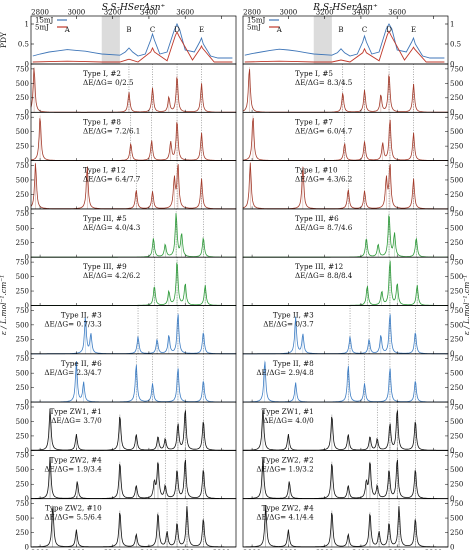  What do you see at coordinates (316, 170) in the screenshot?
I see `panel-label-type: Type I, #10` at bounding box center [316, 170].